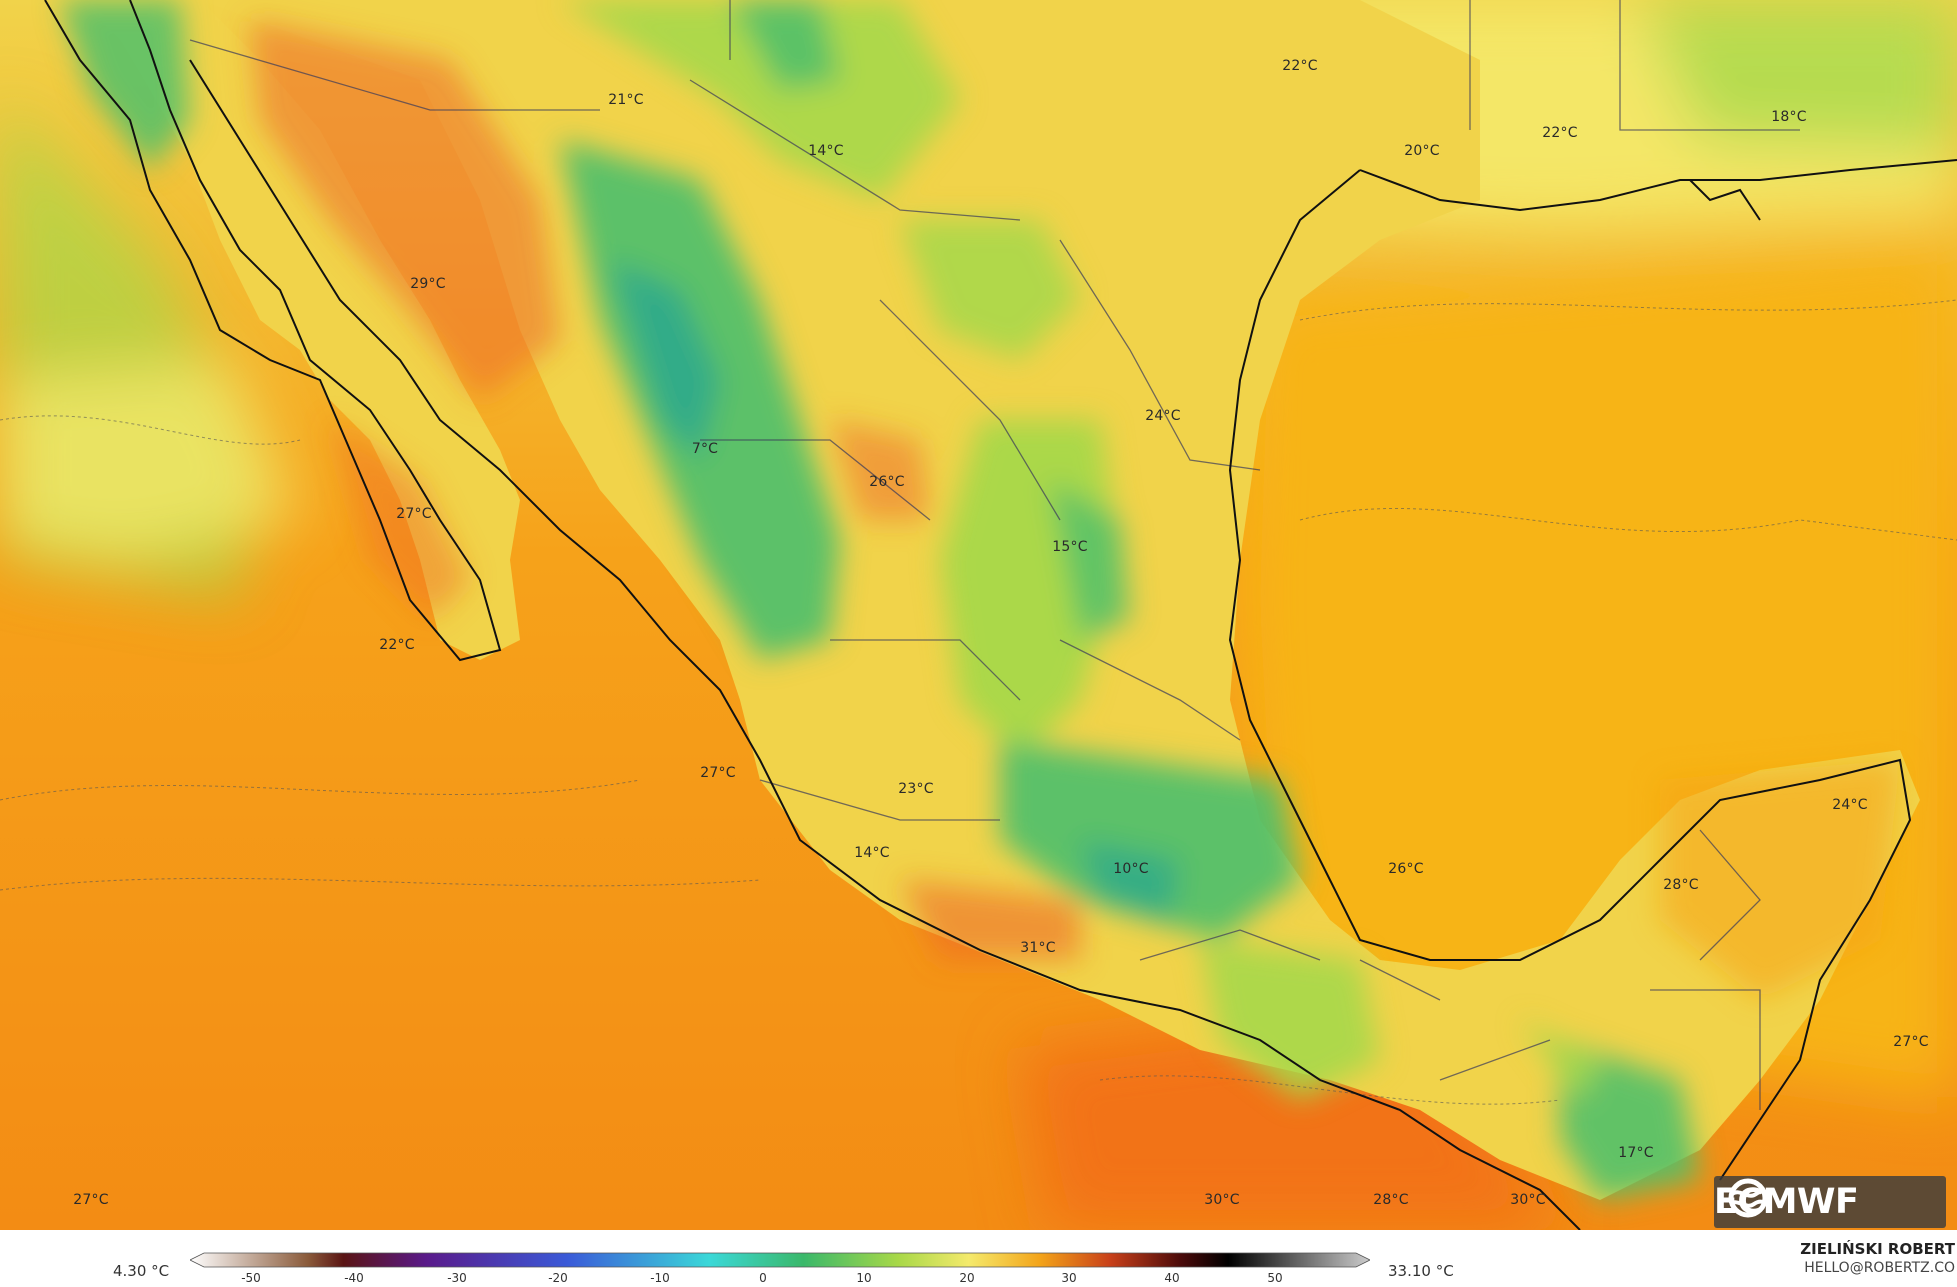 The height and width of the screenshot is (1287, 1957). I want to click on ecmwf-logo-icon, so click(1748, 1198).